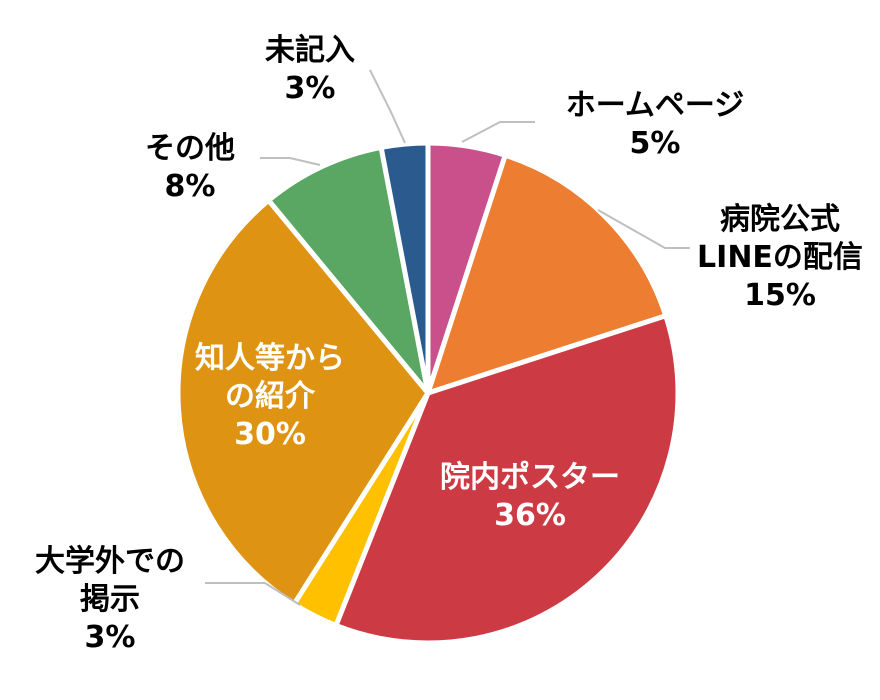 The image size is (880, 700). Describe the element at coordinates (530, 496) in the screenshot. I see `slice-label-3: 院内ポスター 36%` at that location.